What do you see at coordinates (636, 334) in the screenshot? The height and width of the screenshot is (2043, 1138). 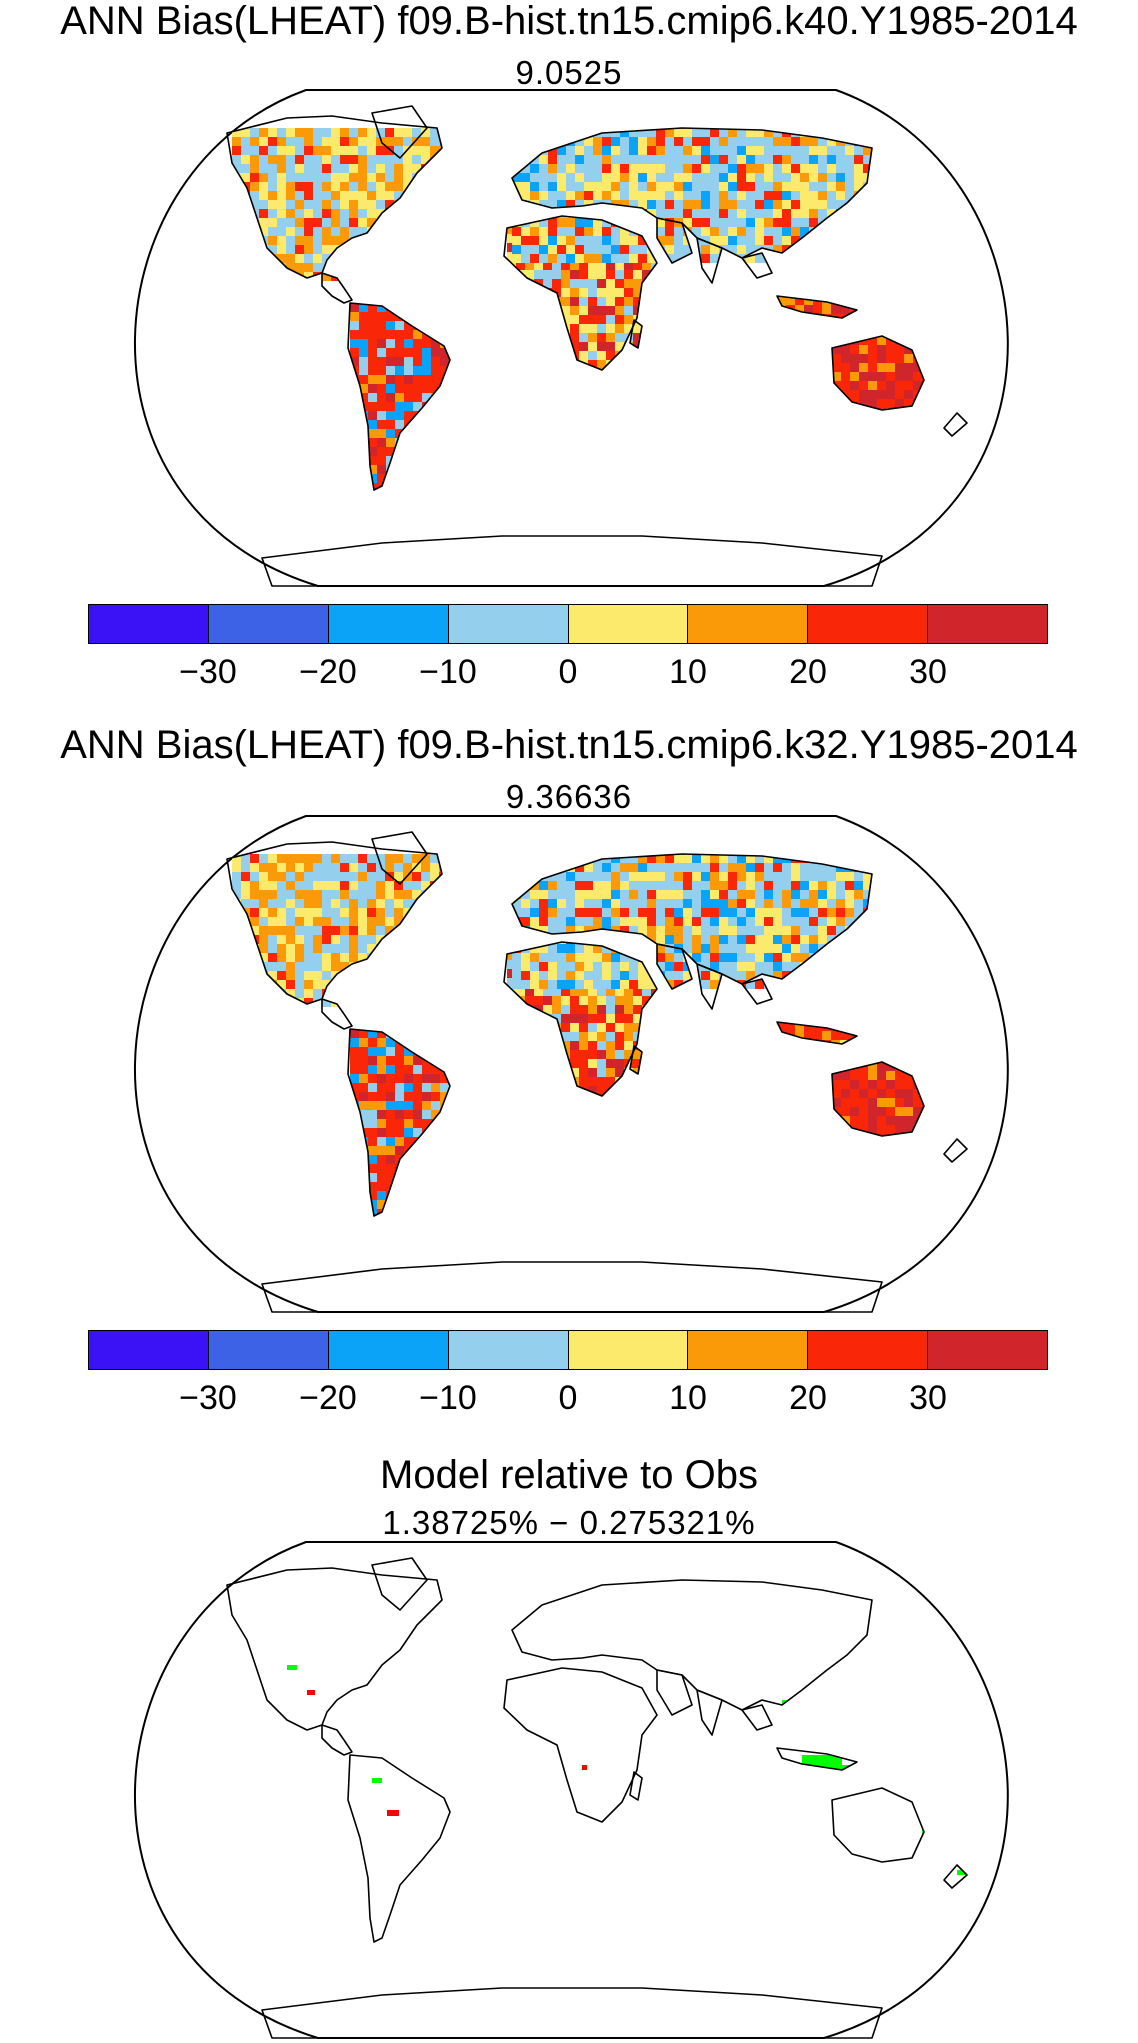 I see `coastline-madagascar` at bounding box center [636, 334].